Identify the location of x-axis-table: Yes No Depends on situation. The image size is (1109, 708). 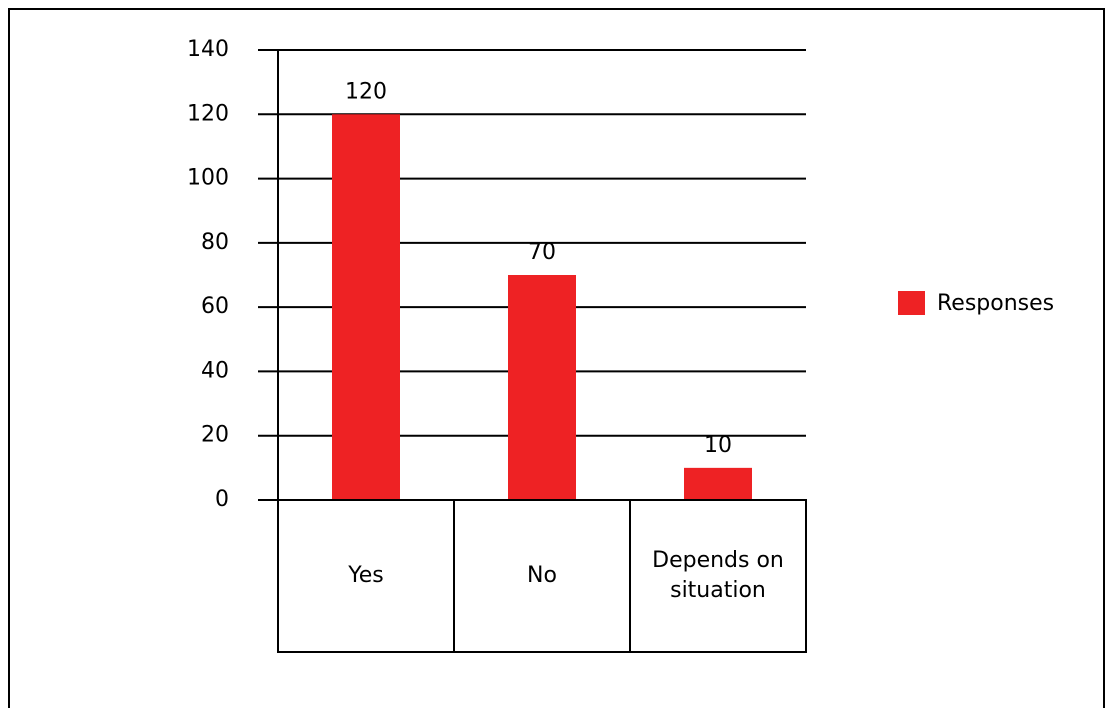
(542, 576).